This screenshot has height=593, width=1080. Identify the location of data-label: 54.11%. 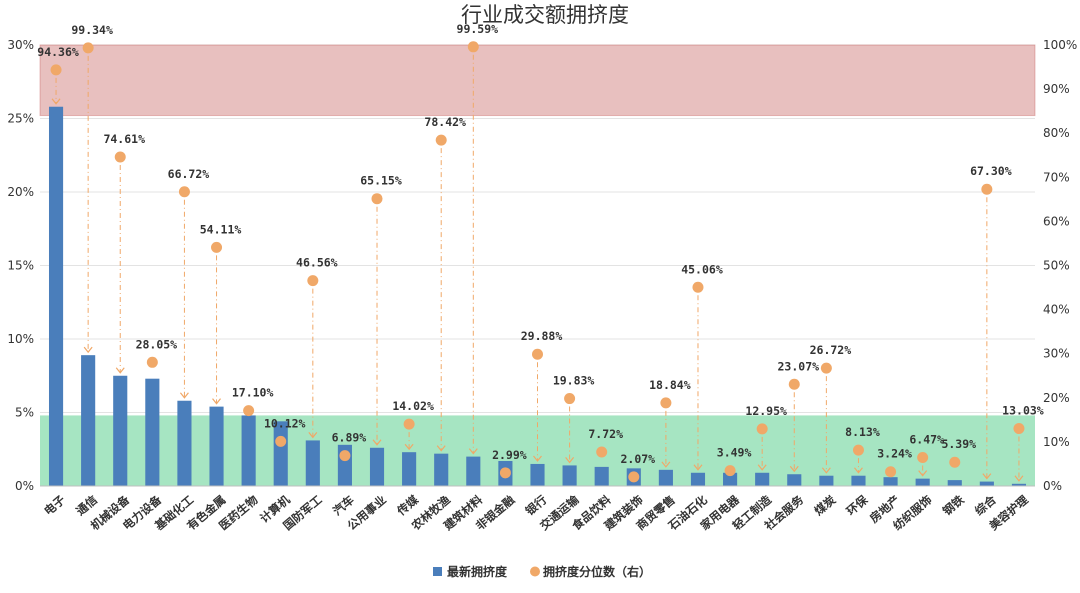
(221, 229).